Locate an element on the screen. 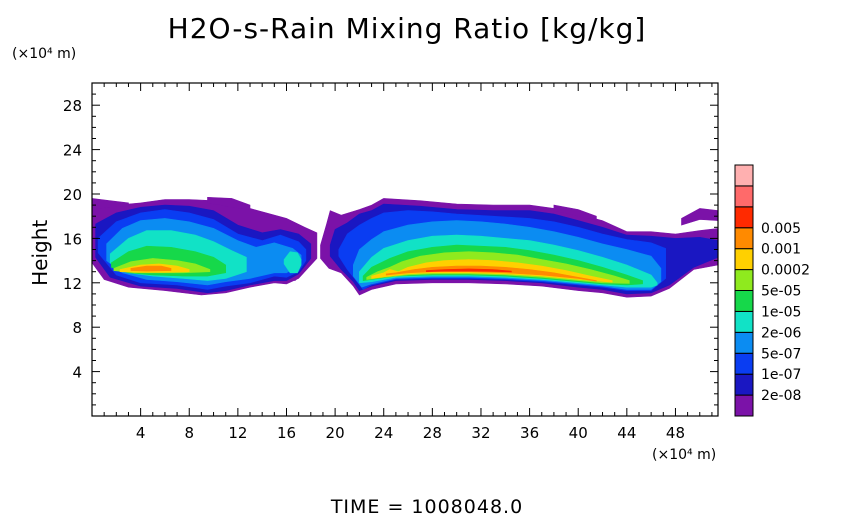 Image resolution: width=854 pixels, height=519 pixels. time-label: TIME = 1008048.0 is located at coordinates (427, 507).